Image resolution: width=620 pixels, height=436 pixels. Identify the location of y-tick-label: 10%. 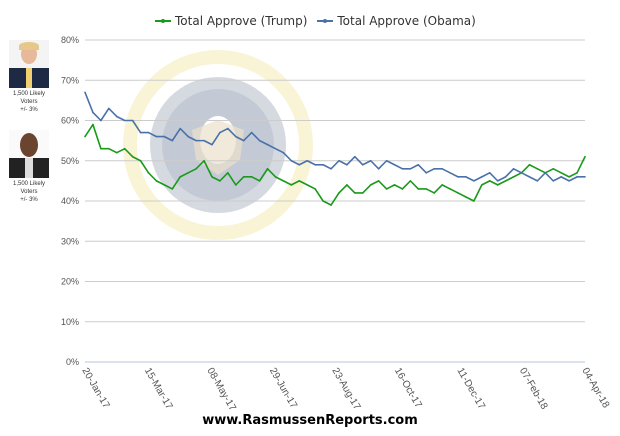
(70, 322).